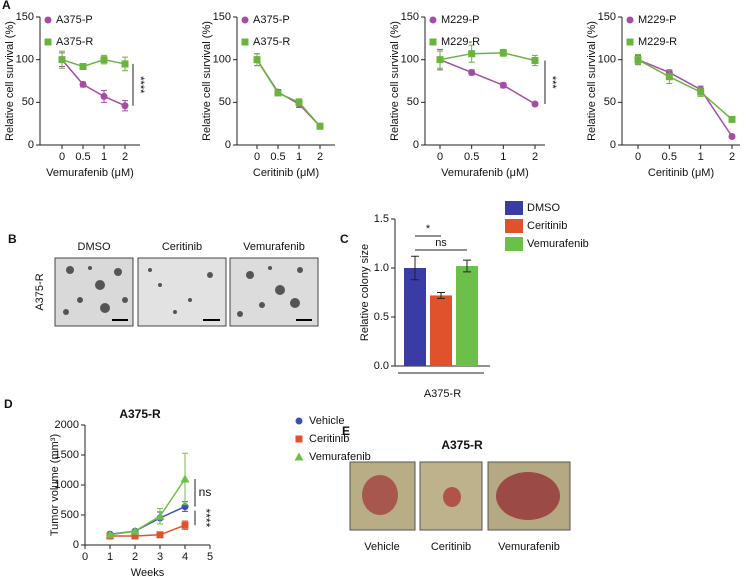  I want to click on legend-swatch, so click(514, 226).